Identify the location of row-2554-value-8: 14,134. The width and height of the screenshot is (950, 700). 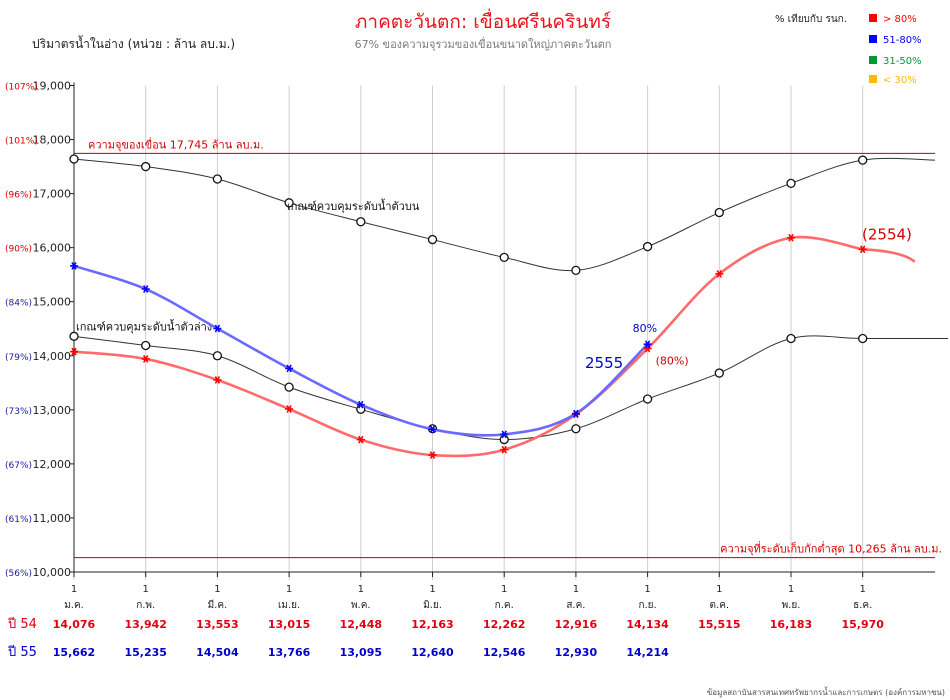
(647, 624).